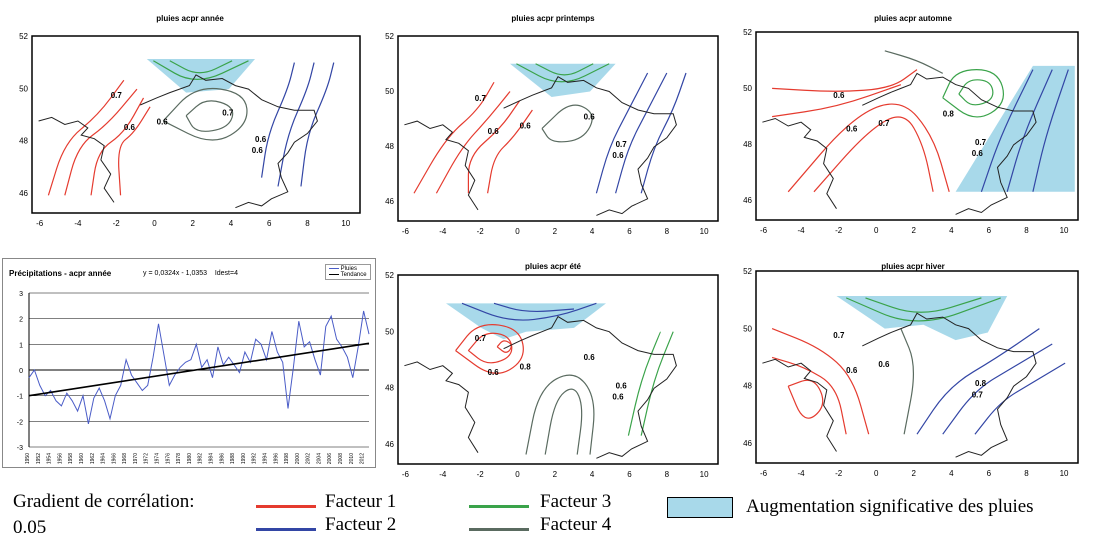 This screenshot has width=1093, height=541. I want to click on x-tick-label: 2006, so click(330, 458).